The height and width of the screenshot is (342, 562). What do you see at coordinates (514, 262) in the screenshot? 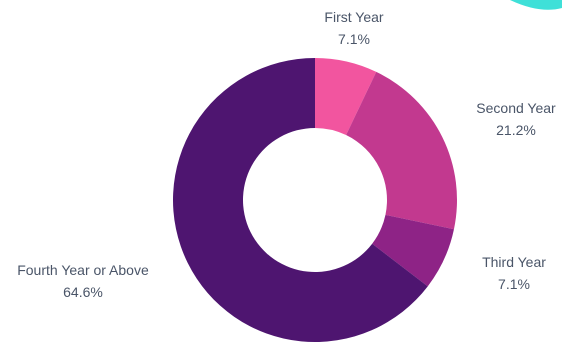
I see `slice-name: Third Year` at bounding box center [514, 262].